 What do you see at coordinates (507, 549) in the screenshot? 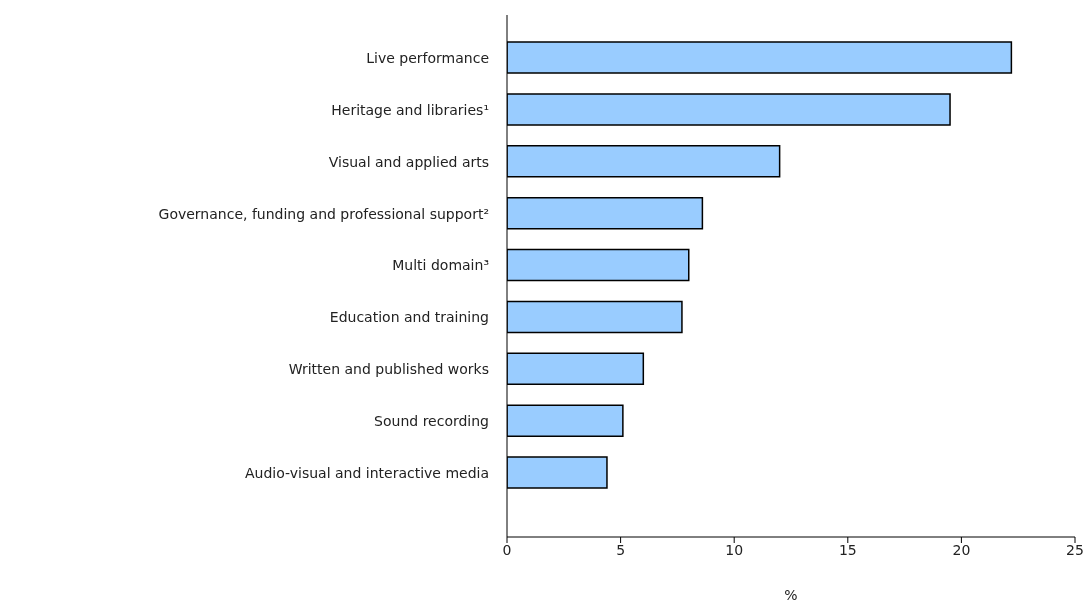
I see `x-tick-label: 0` at bounding box center [507, 549].